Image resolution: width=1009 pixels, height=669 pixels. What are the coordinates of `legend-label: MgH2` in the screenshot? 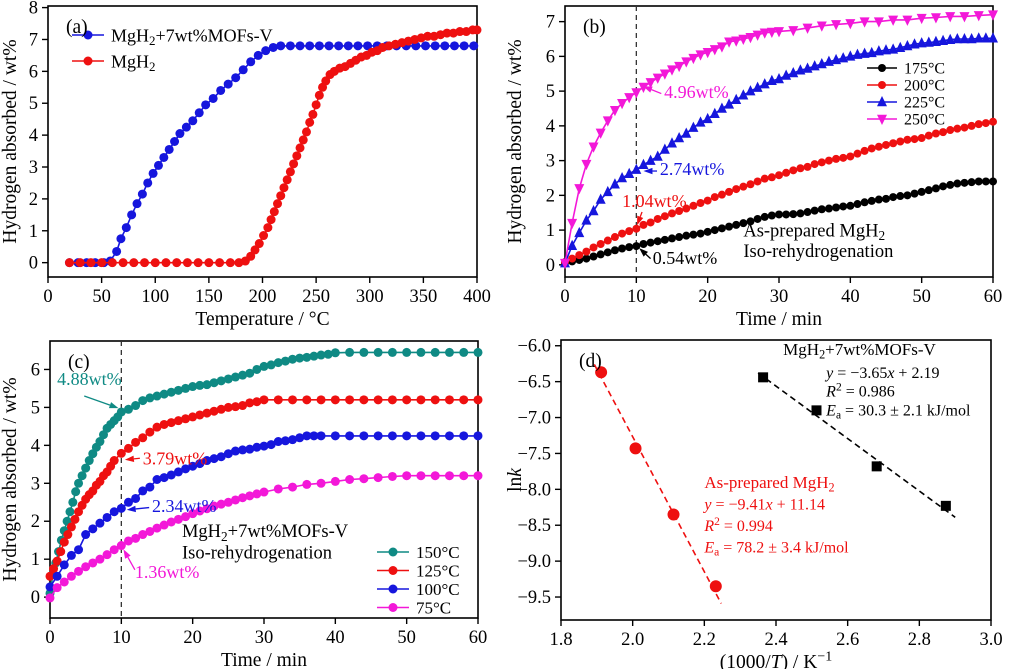 It's located at (133, 62).